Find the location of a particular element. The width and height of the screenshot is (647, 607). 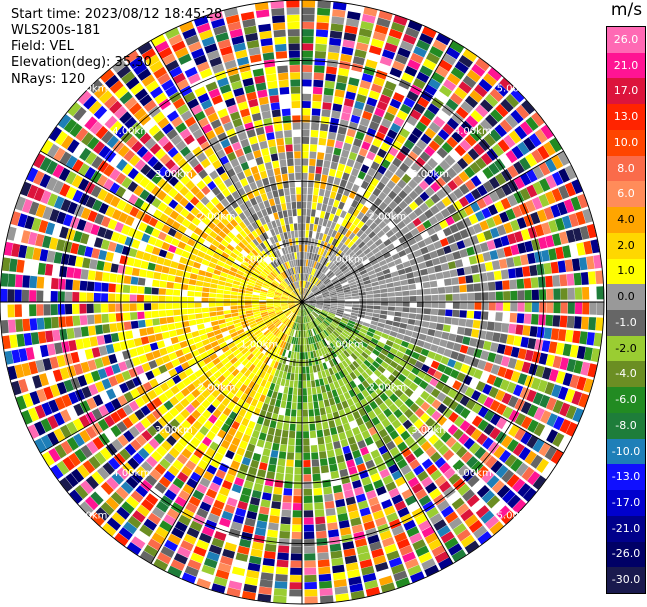

range-ring-label: 5.00km is located at coordinates (89, 516).